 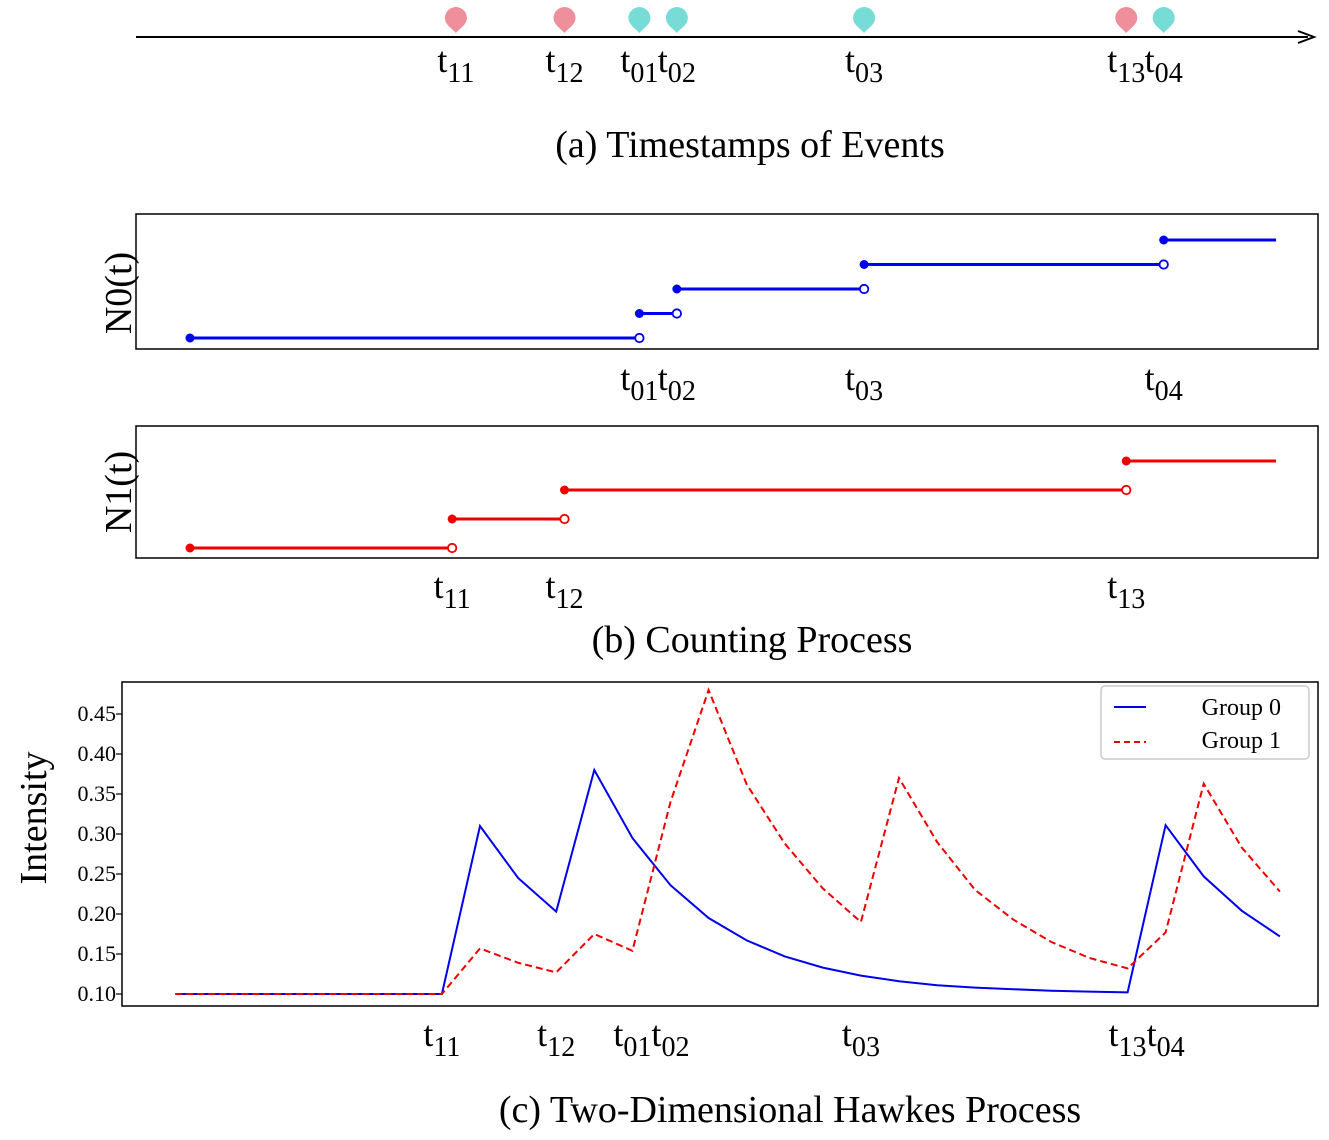 What do you see at coordinates (564, 64) in the screenshot?
I see `event-label-t12: t12` at bounding box center [564, 64].